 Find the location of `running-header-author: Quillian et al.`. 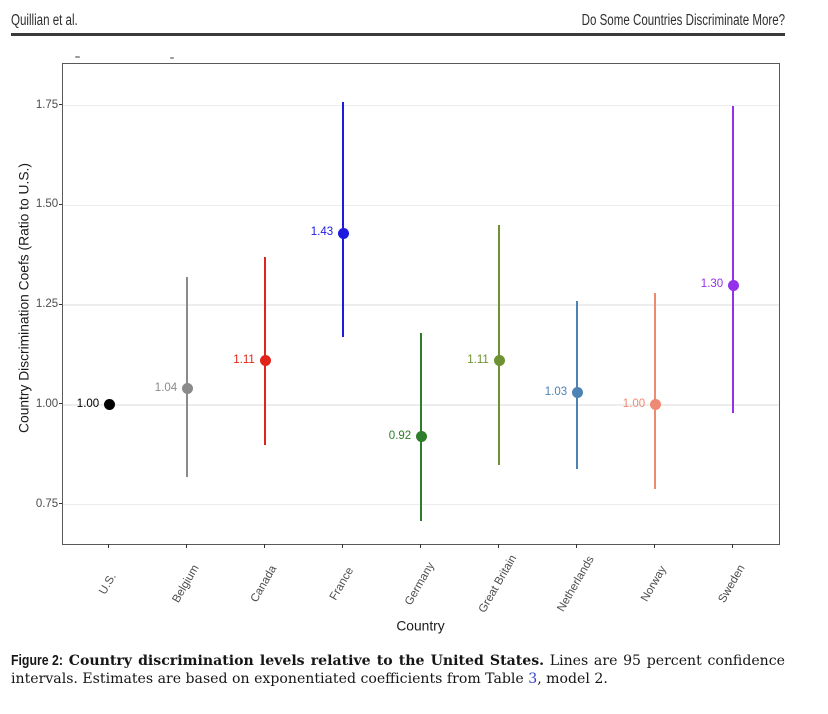

running-header-author: Quillian et al. is located at coordinates (44, 21).